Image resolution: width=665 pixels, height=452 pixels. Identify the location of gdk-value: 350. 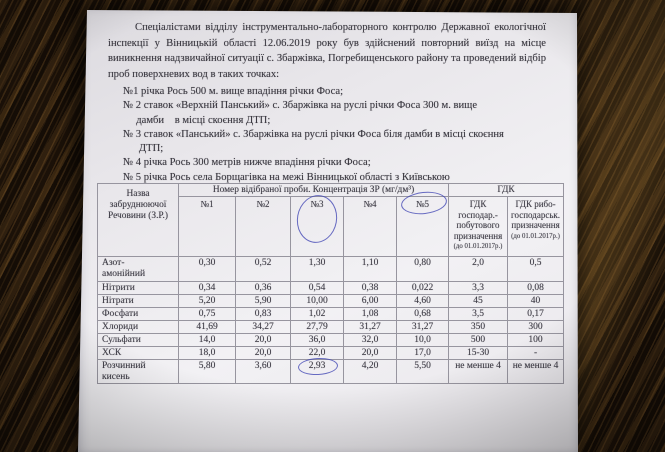
(478, 327).